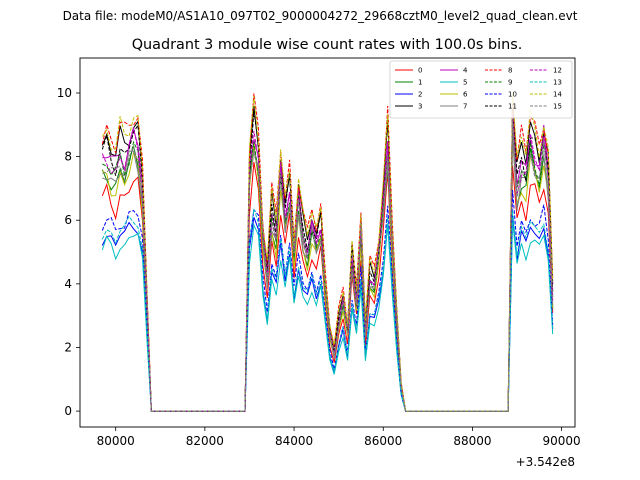  Describe the element at coordinates (510, 71) in the screenshot. I see `legend-label-8: 8` at that location.